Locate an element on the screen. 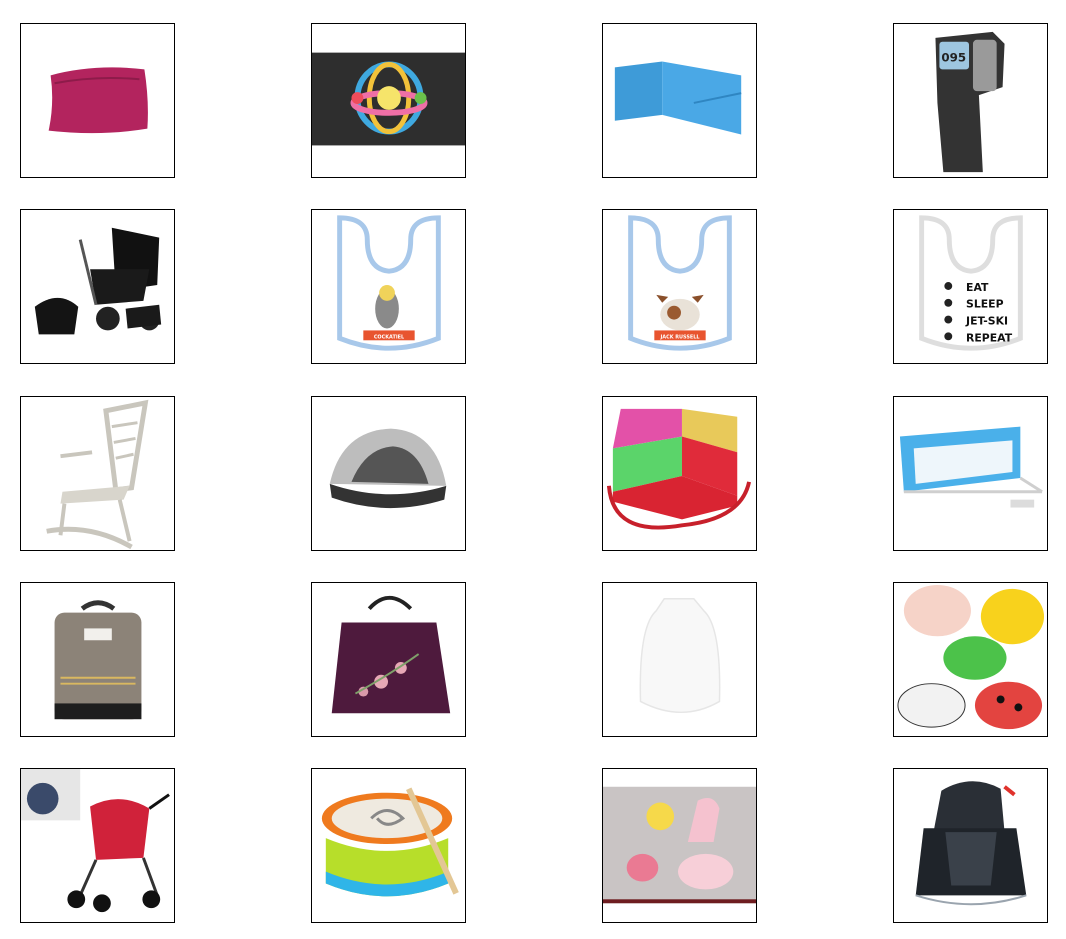 Image resolution: width=1066 pixels, height=939 pixels. rocking-chair-image is located at coordinates (97, 474).